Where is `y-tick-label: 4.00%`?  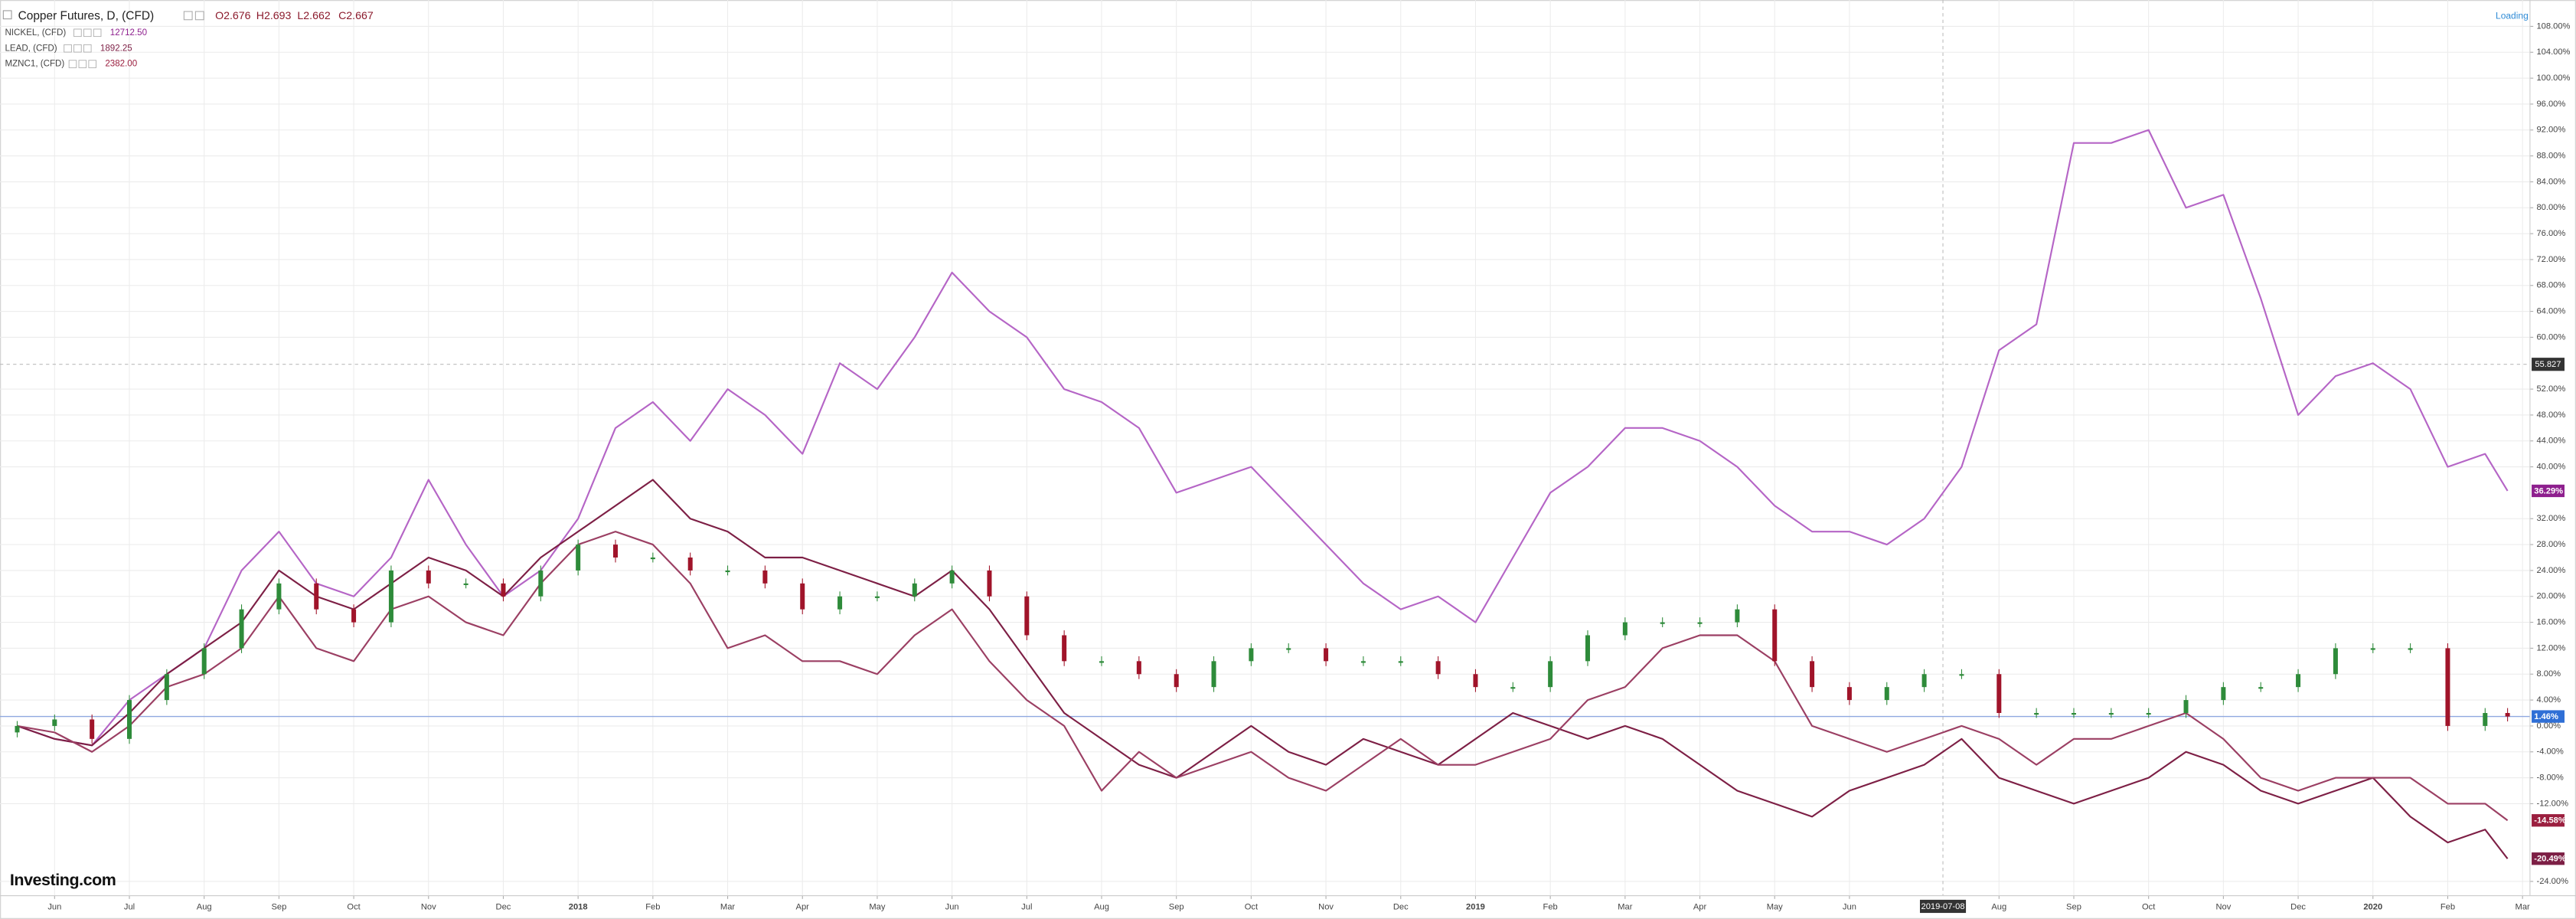 y-tick-label: 4.00% is located at coordinates (2548, 700).